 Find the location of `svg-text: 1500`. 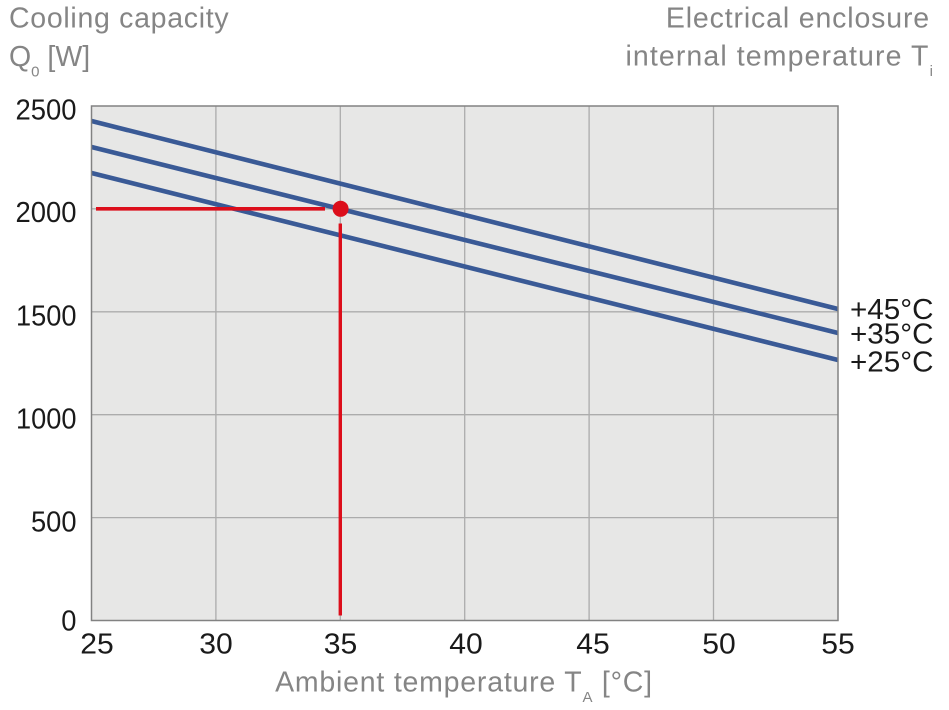

svg-text: 1500 is located at coordinates (46, 317).